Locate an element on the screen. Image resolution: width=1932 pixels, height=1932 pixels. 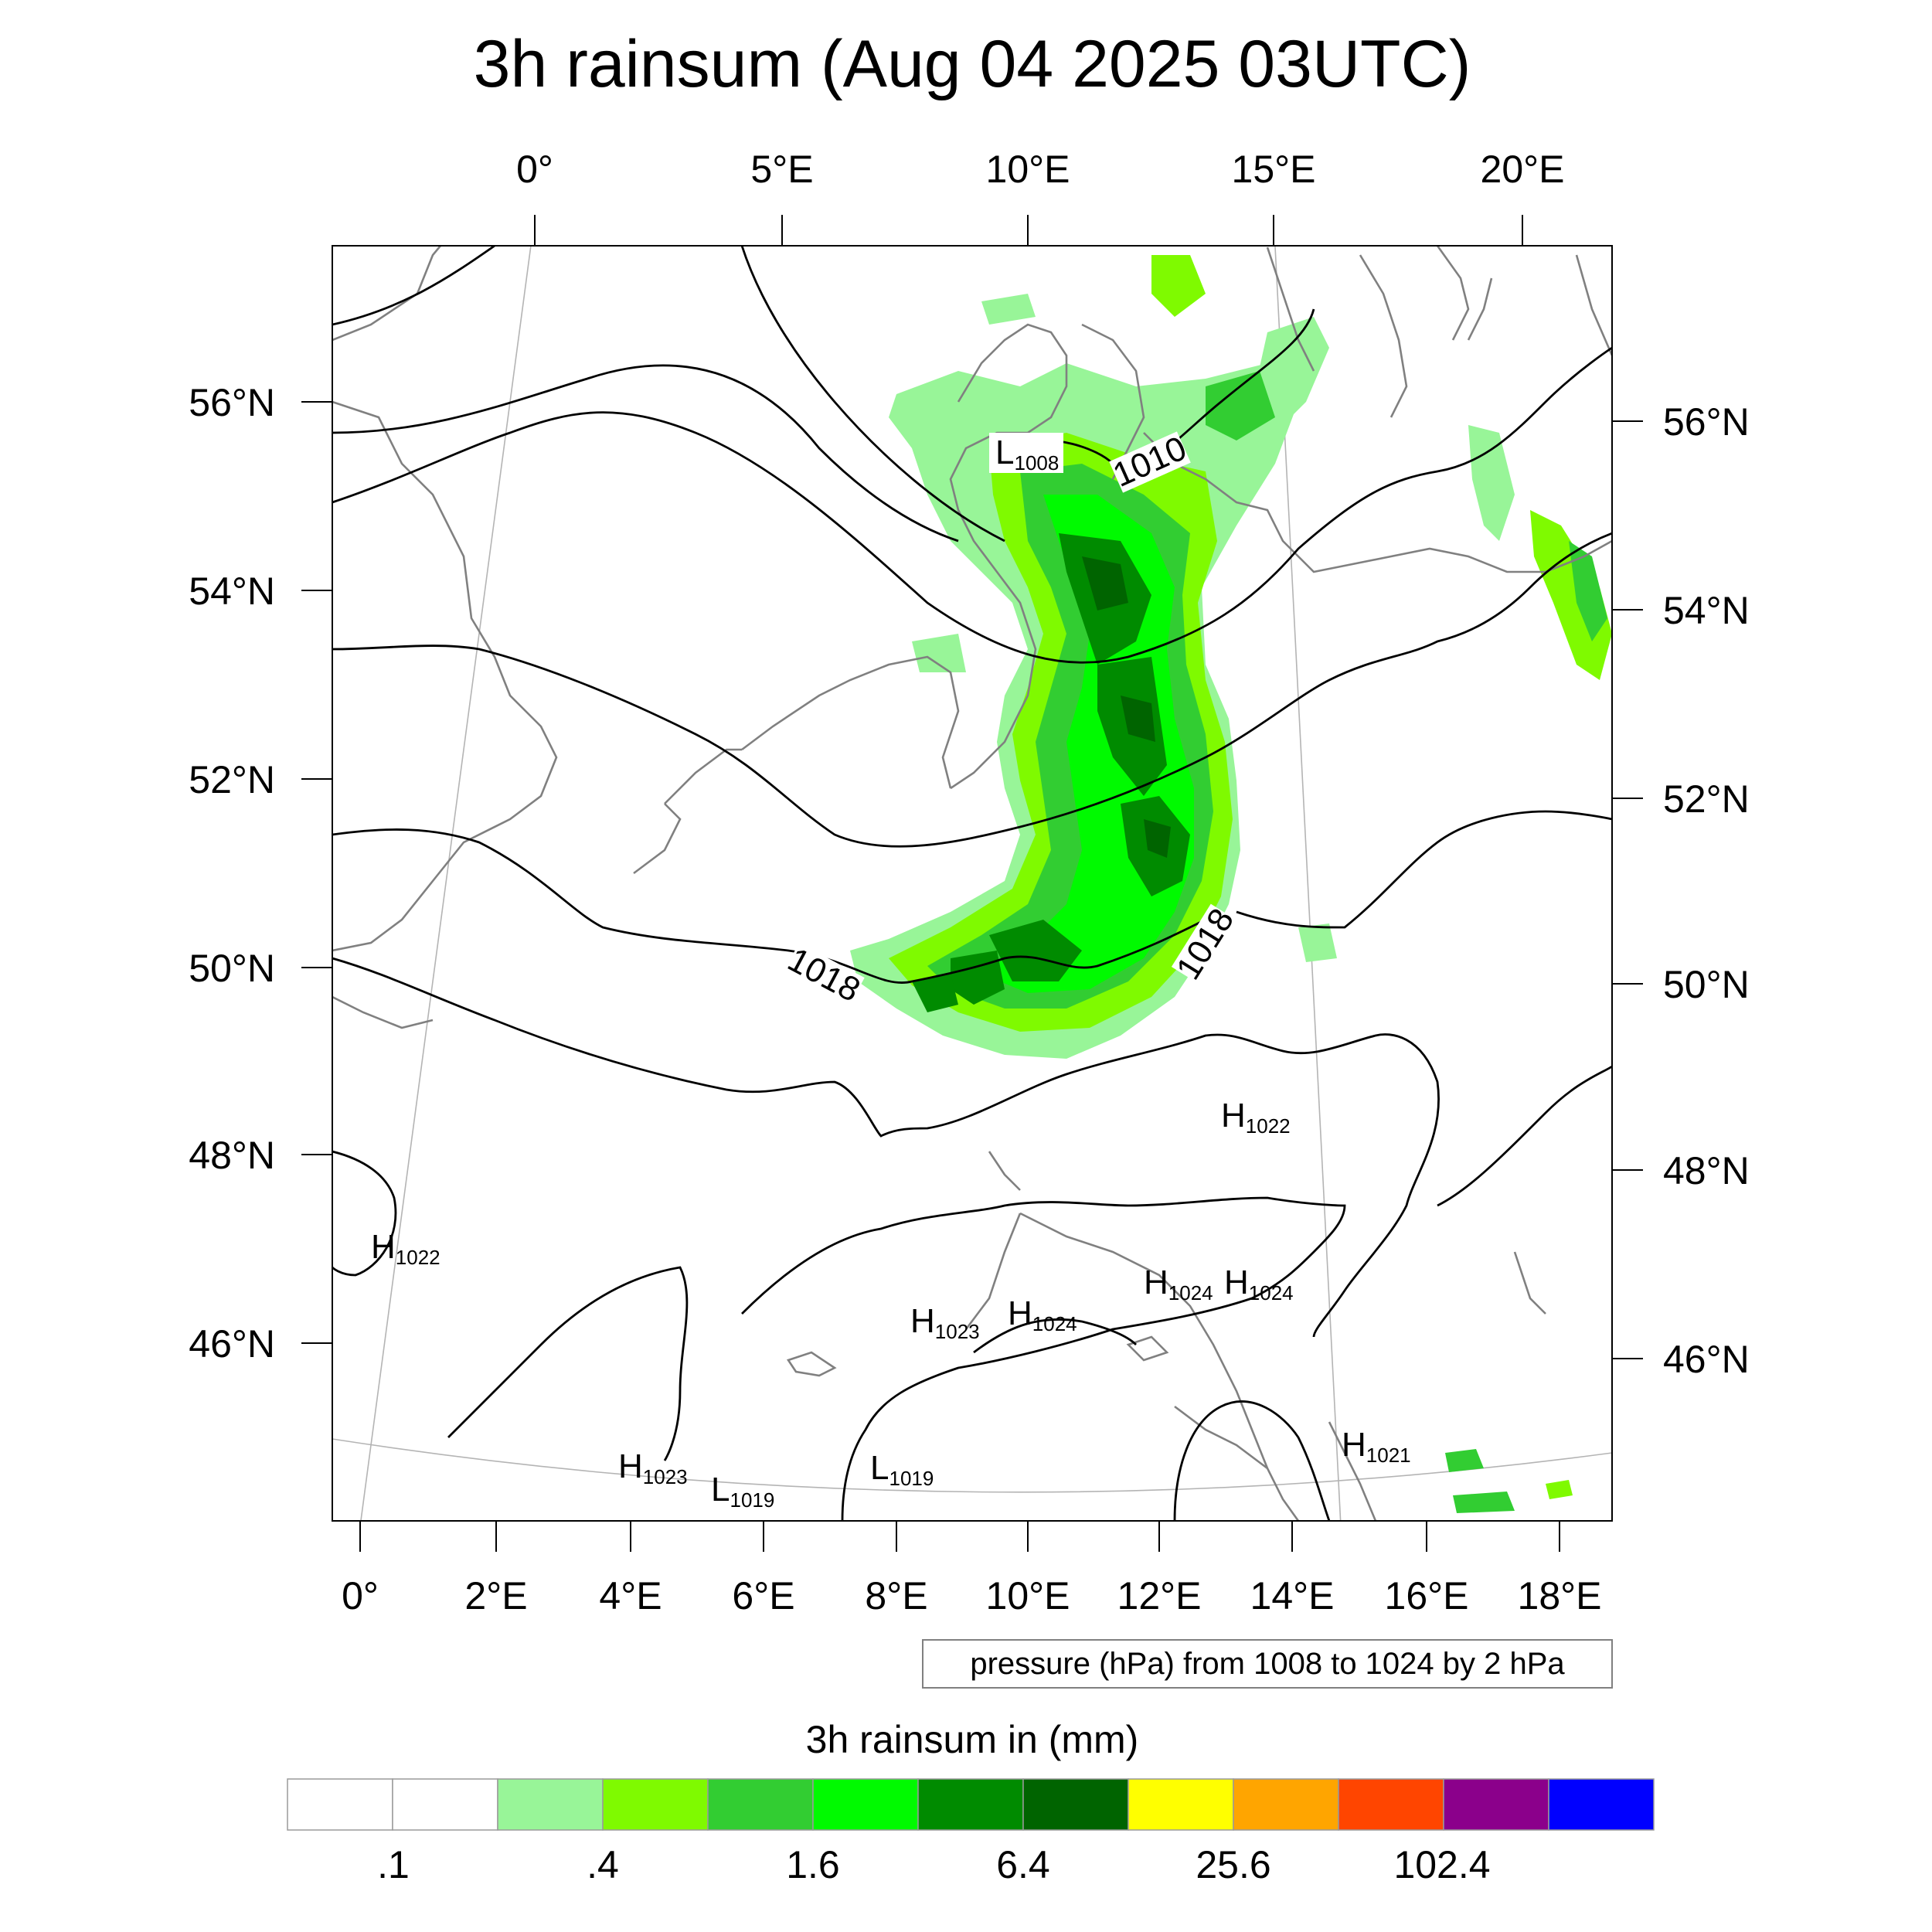
top-lon-label: 10°E is located at coordinates (1028, 169).